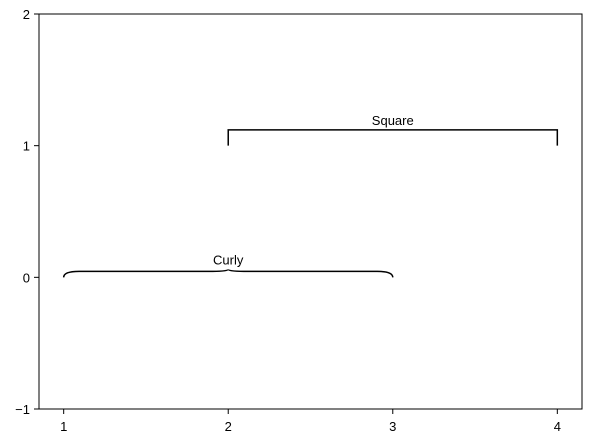 Image resolution: width=596 pixels, height=446 pixels. Describe the element at coordinates (22, 409) in the screenshot. I see `y-tick-label: −1` at that location.